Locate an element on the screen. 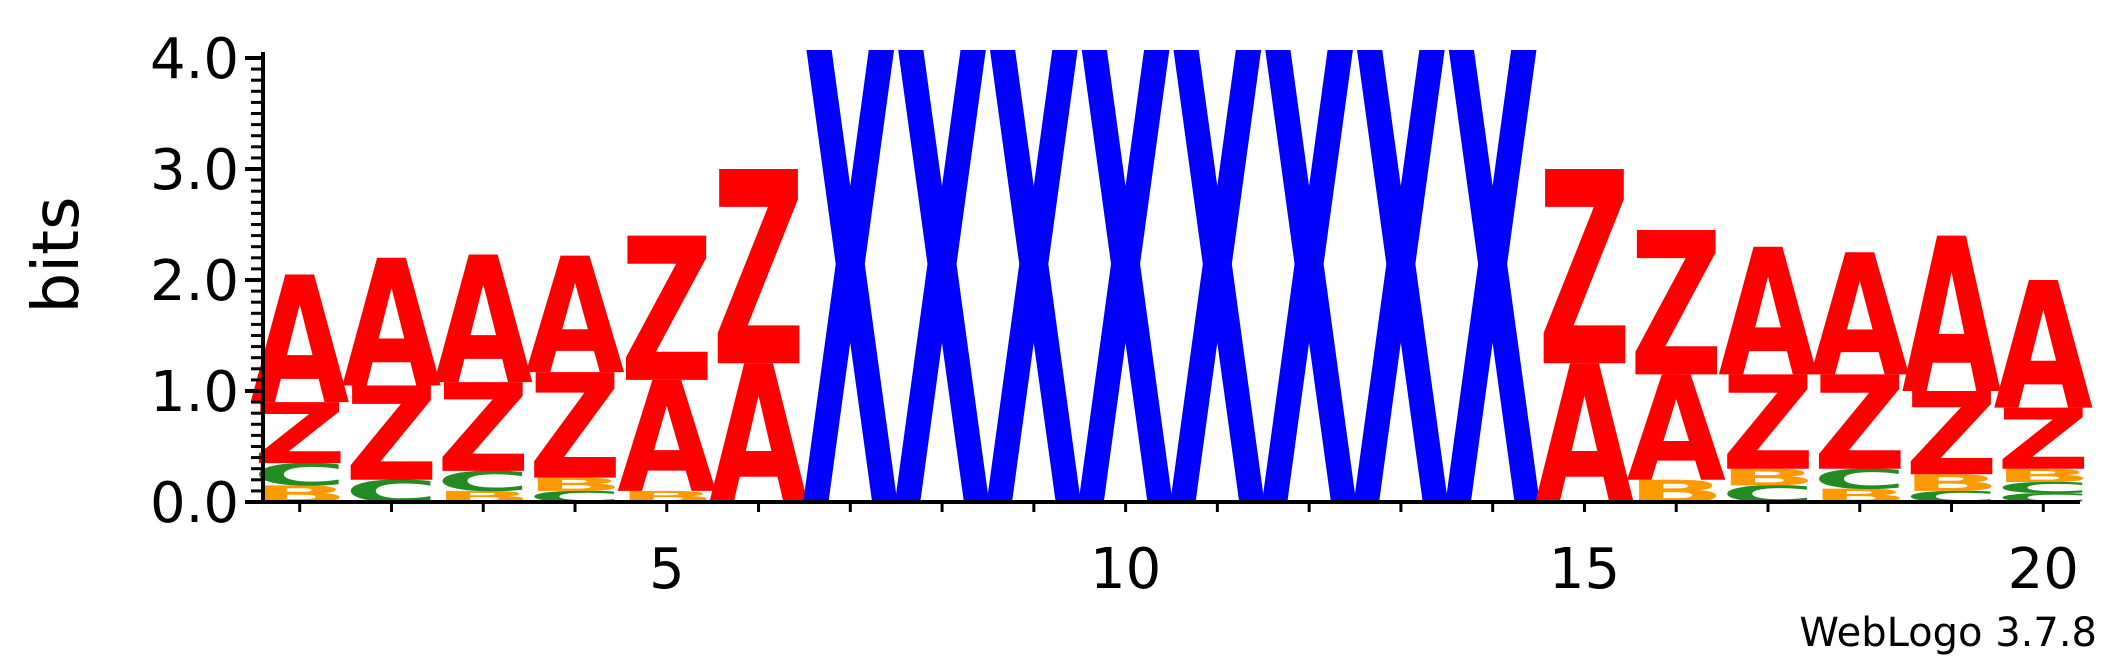 The height and width of the screenshot is (667, 2117). logo-letter-a-pos-5: A is located at coordinates (666, 438).